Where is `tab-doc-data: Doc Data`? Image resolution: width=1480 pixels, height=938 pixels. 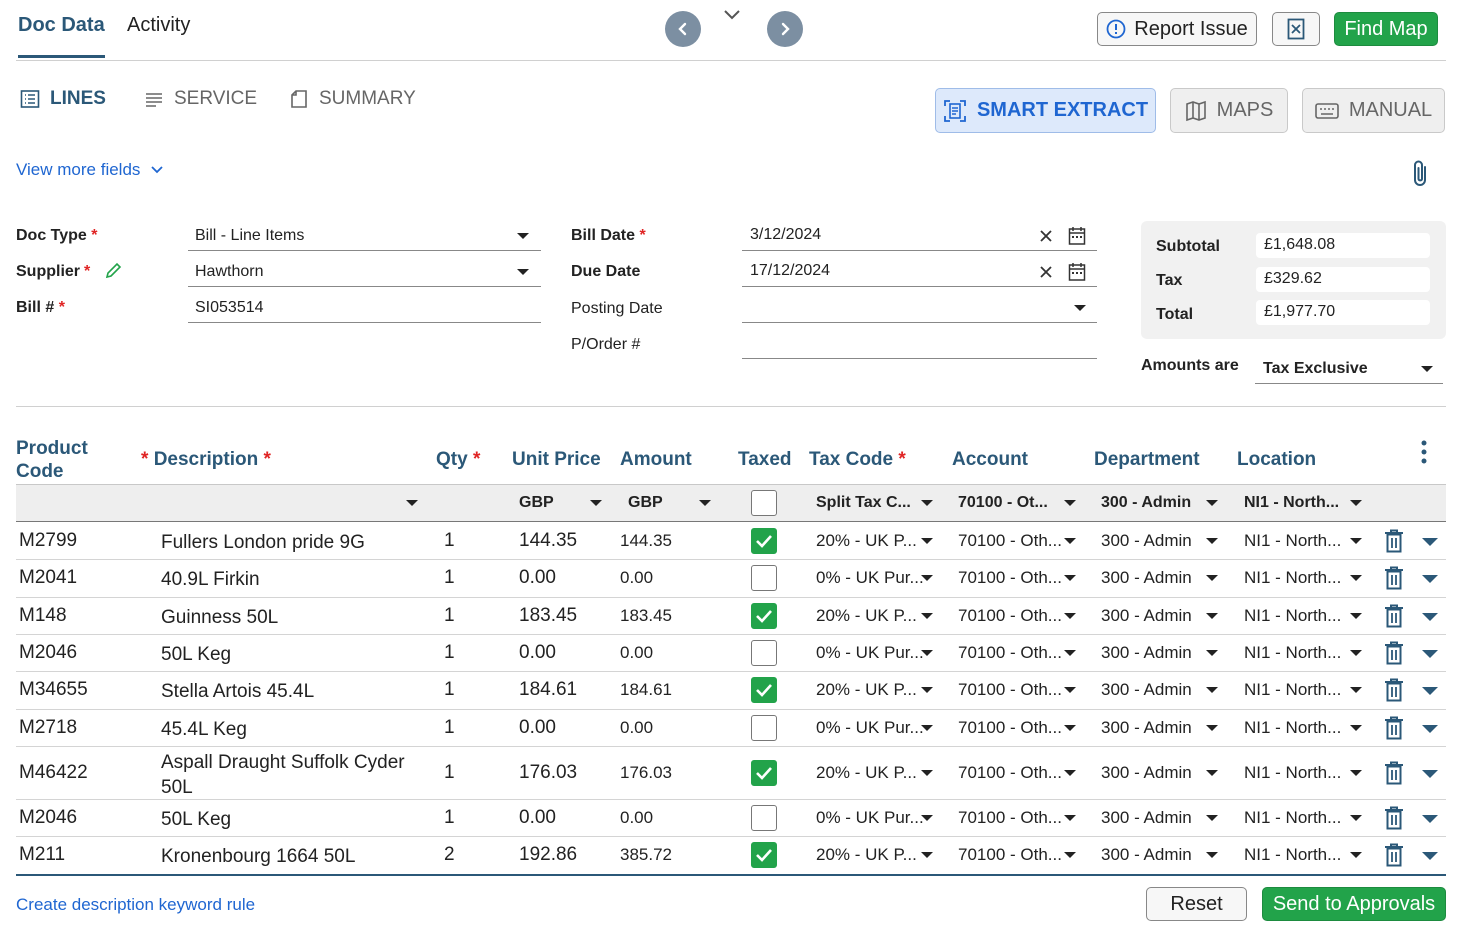
tab-doc-data: Doc Data is located at coordinates (61, 36).